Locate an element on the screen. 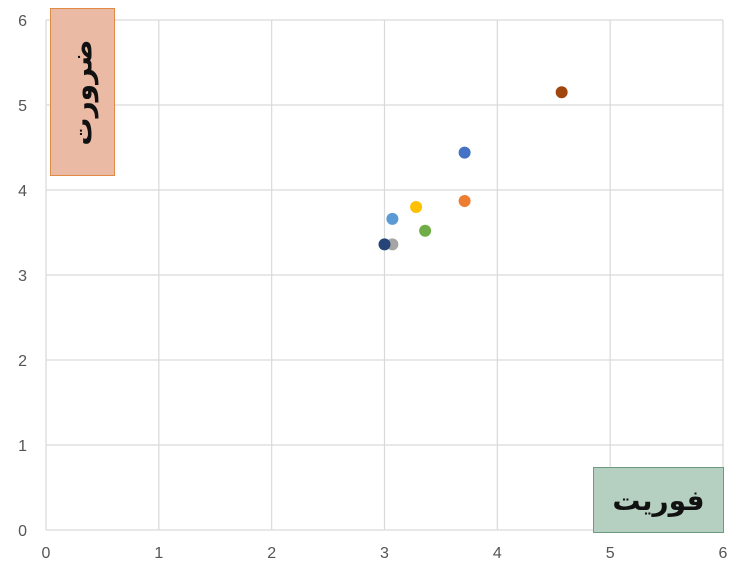 The width and height of the screenshot is (729, 566). y-axis-label-box: ضرورت is located at coordinates (82, 92).